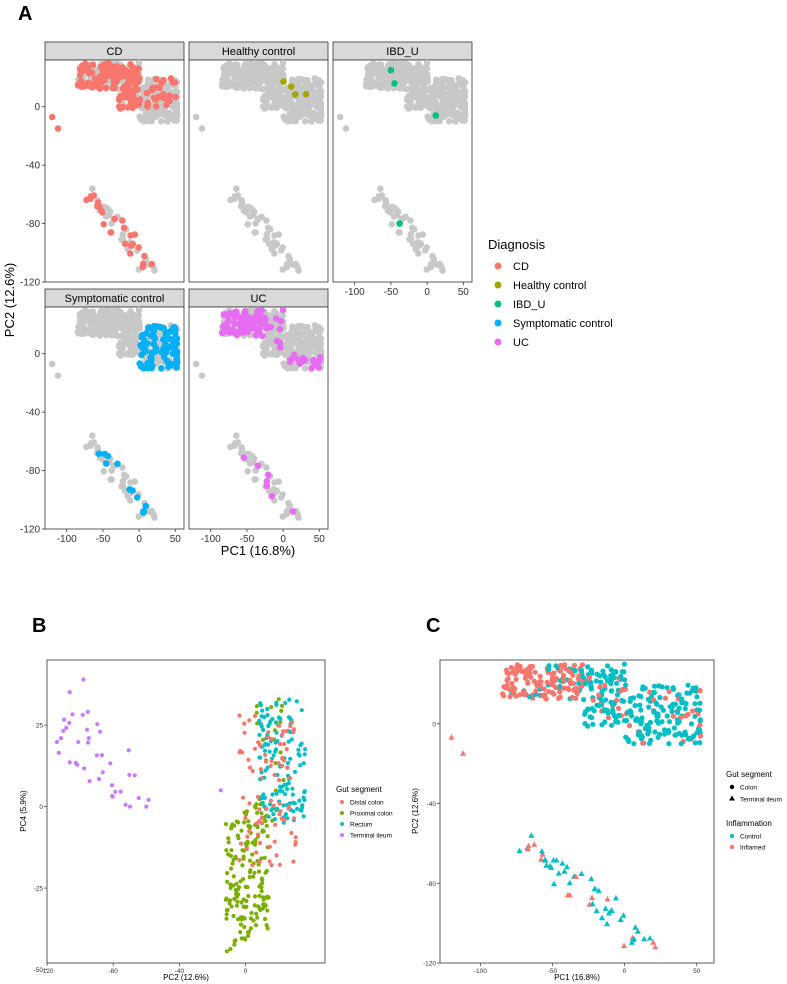 This screenshot has height=984, width=787. I want to click on facet-ibdu: IBD_U, so click(402, 162).